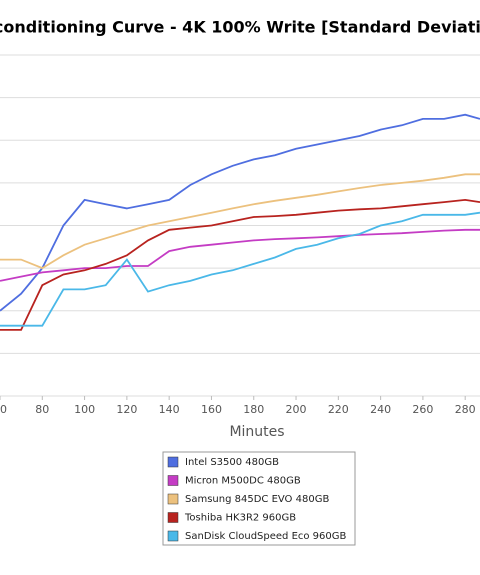  Describe the element at coordinates (84, 409) in the screenshot. I see `x-tick-label: 100` at that location.